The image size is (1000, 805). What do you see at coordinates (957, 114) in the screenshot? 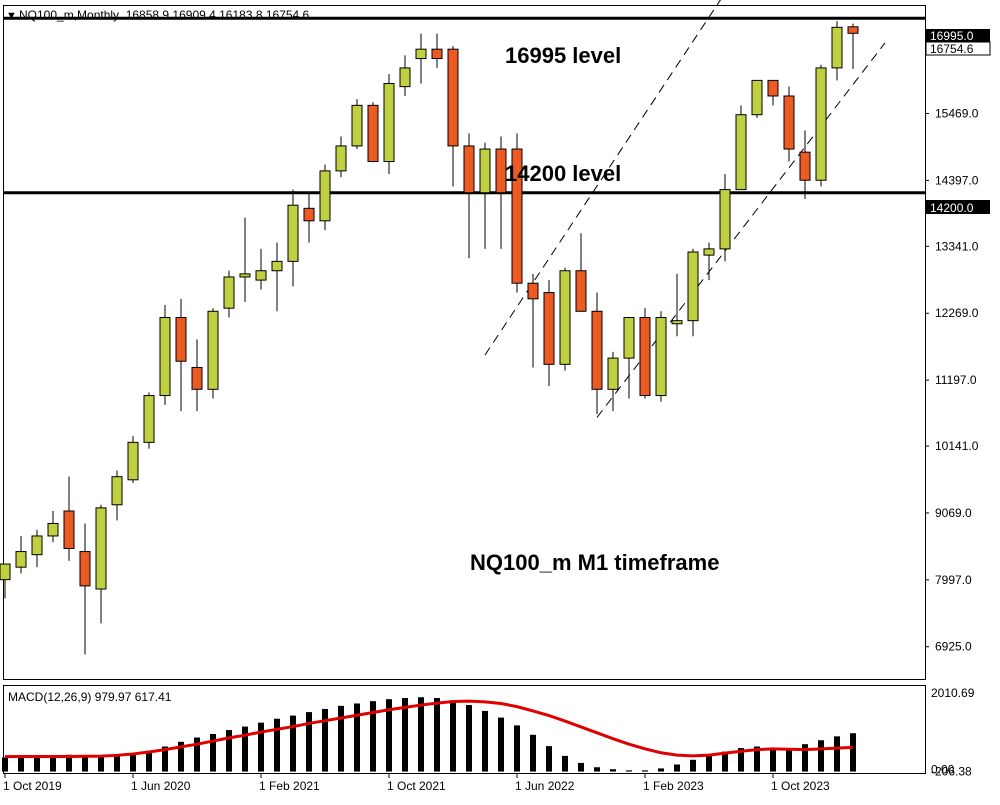
I see `y-tick-label: 15469.0` at bounding box center [957, 114].